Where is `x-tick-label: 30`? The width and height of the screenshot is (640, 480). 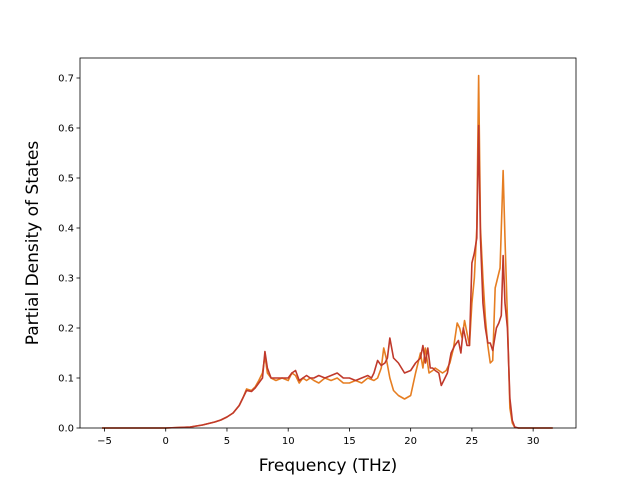 x-tick-label: 30 is located at coordinates (533, 441).